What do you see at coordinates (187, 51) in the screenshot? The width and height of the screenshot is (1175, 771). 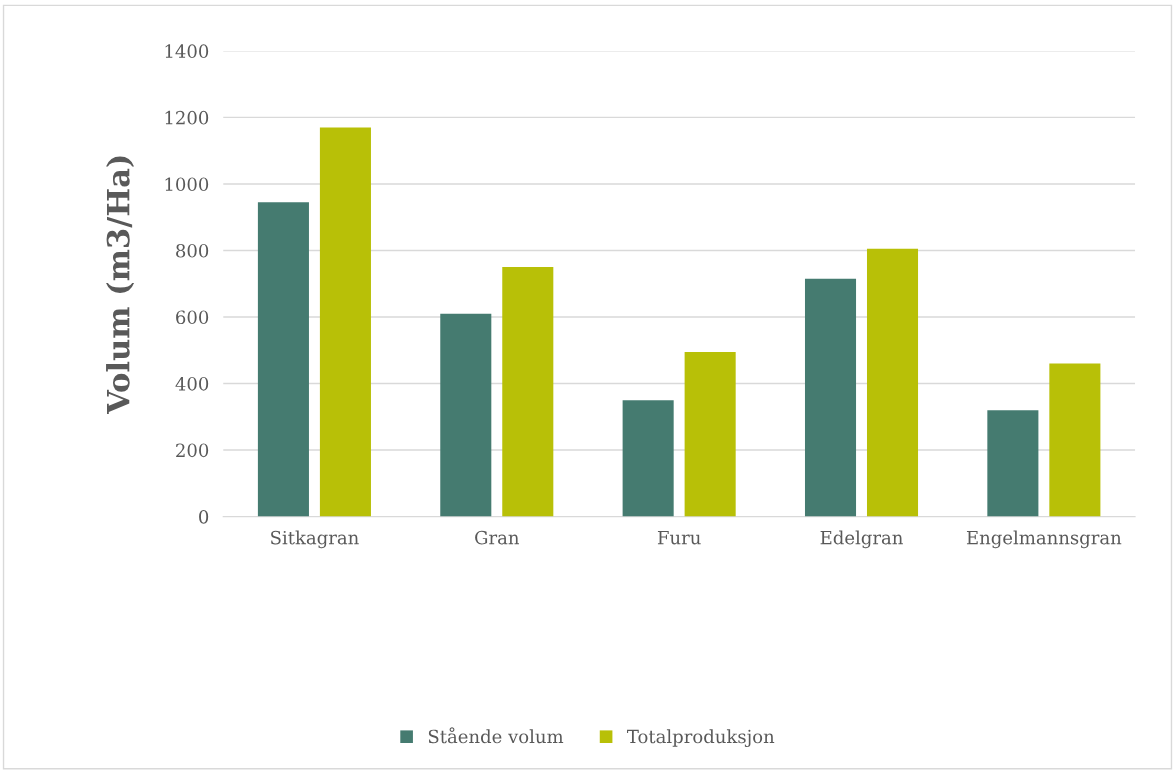 I see `y-tick-label: 1400` at bounding box center [187, 51].